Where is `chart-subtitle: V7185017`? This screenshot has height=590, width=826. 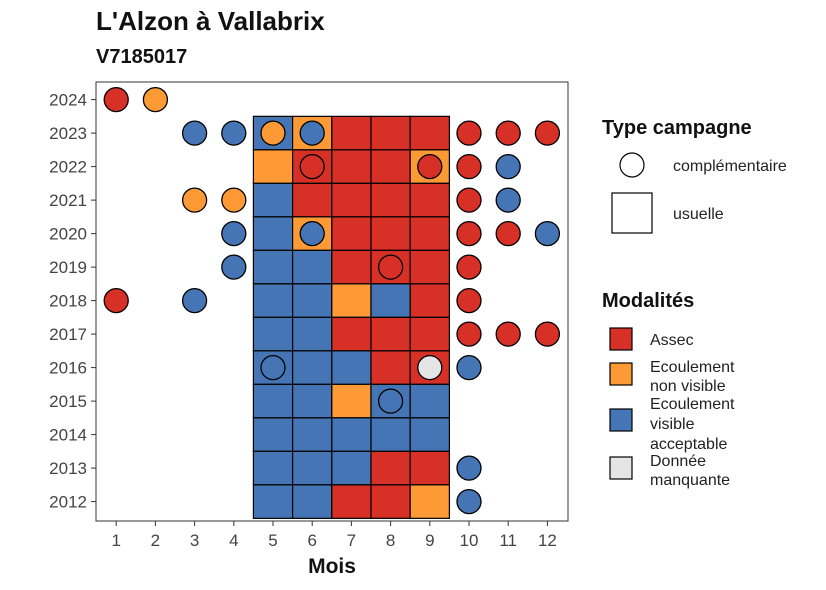
chart-subtitle: V7185017 is located at coordinates (142, 57).